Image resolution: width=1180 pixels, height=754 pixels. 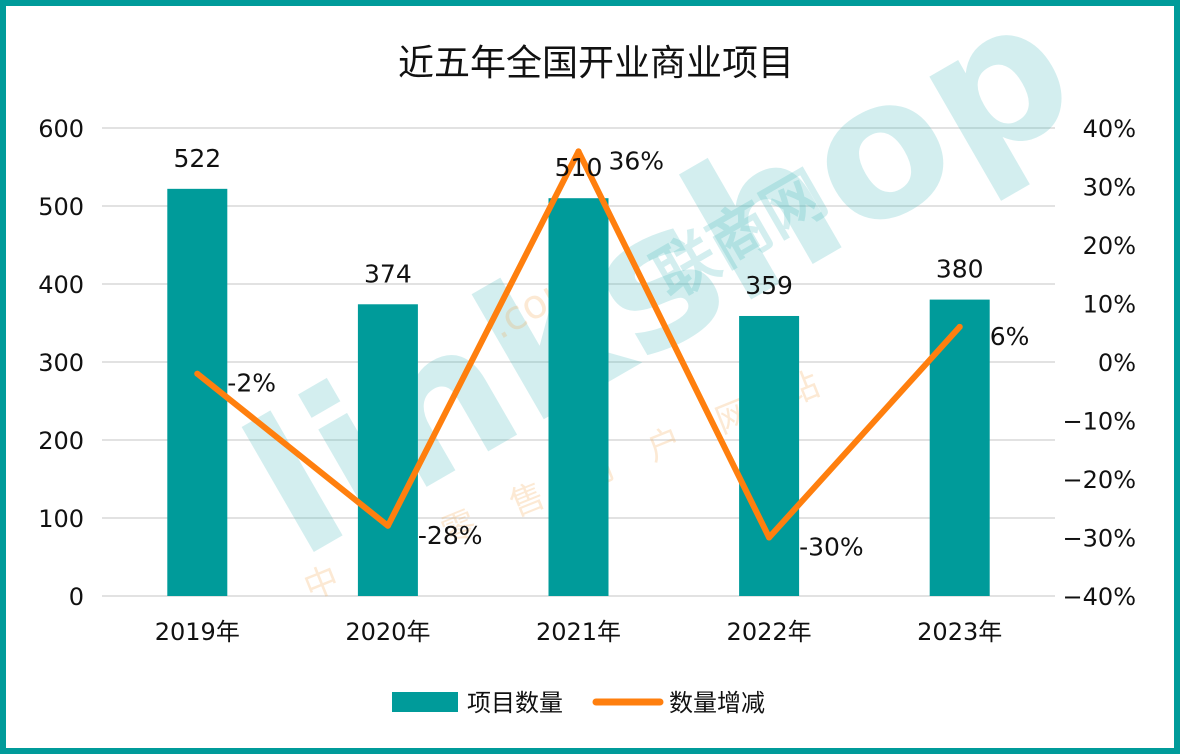 I want to click on right-axis-tick: −10%, so click(x=1099, y=422).